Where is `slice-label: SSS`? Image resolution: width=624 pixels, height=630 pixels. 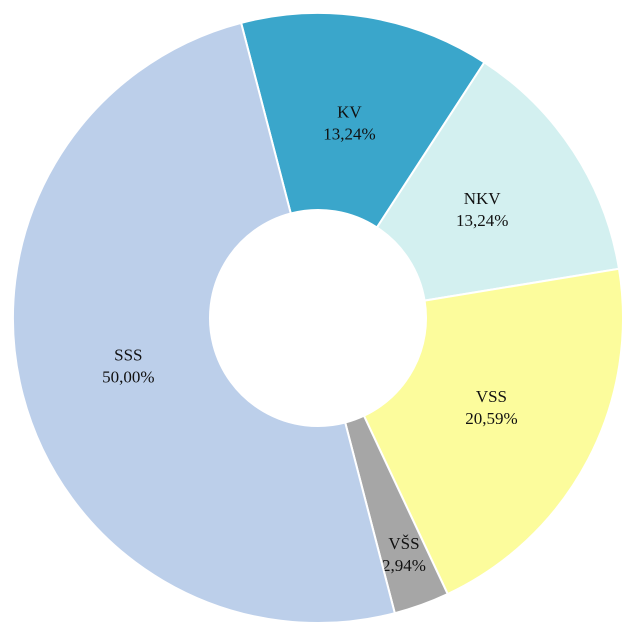 slice-label: SSS is located at coordinates (128, 354).